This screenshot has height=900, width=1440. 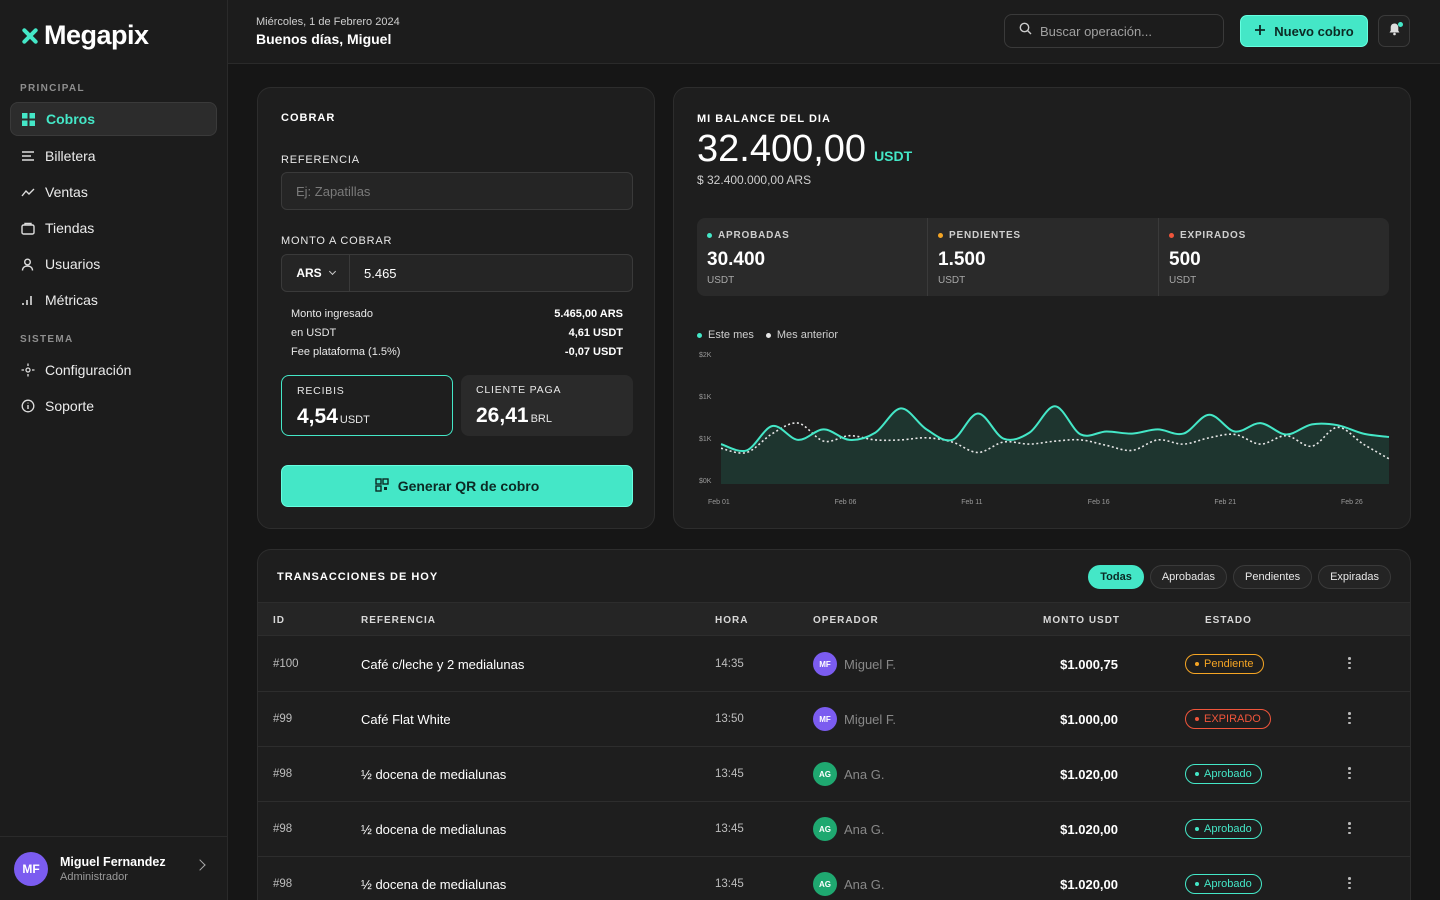 I want to click on list-icon, so click(x=27, y=156).